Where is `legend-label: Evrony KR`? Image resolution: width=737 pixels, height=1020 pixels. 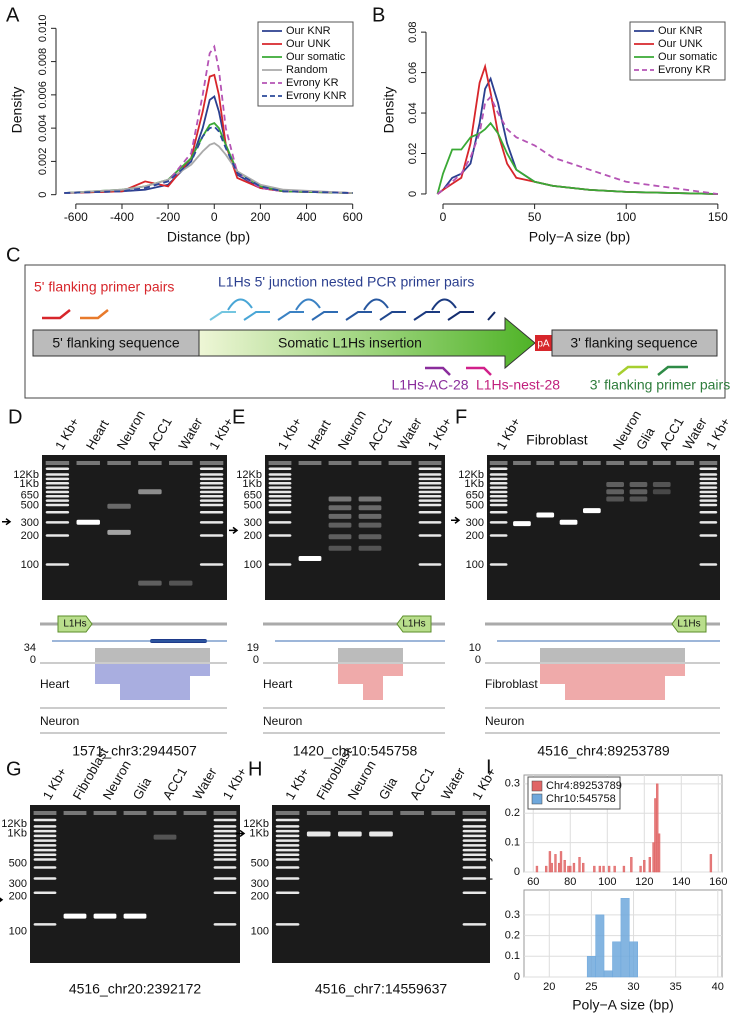
legend-label: Evrony KR is located at coordinates (312, 83).